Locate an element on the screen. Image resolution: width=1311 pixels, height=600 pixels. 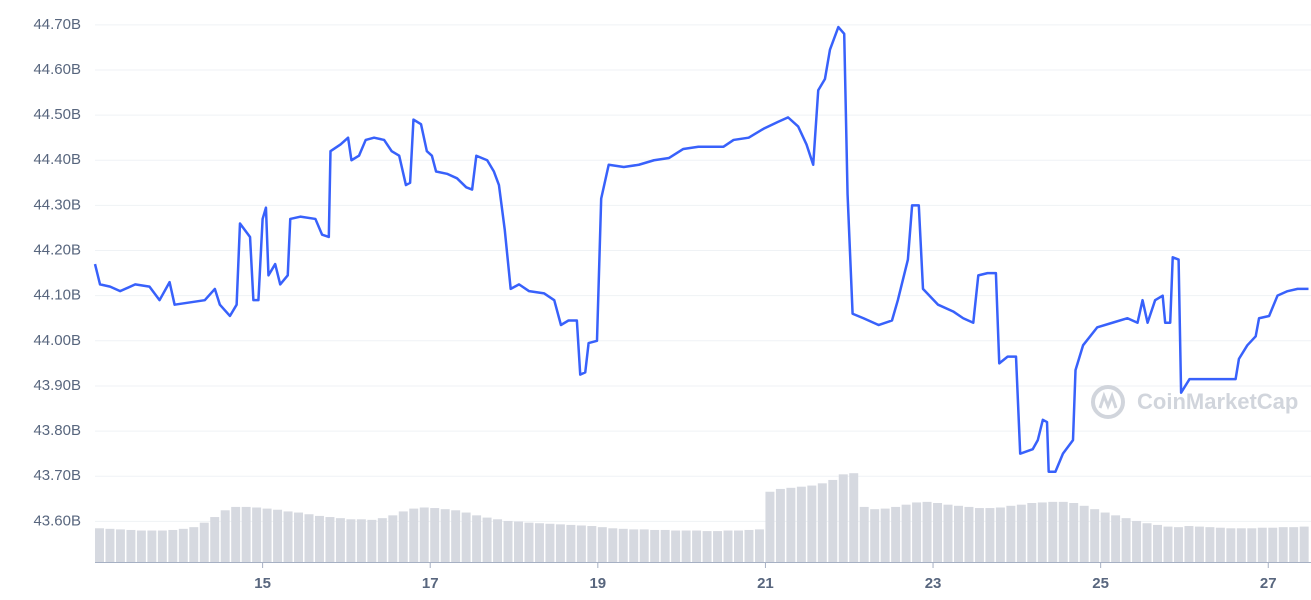
x-tick-label: 23 is located at coordinates (933, 583).